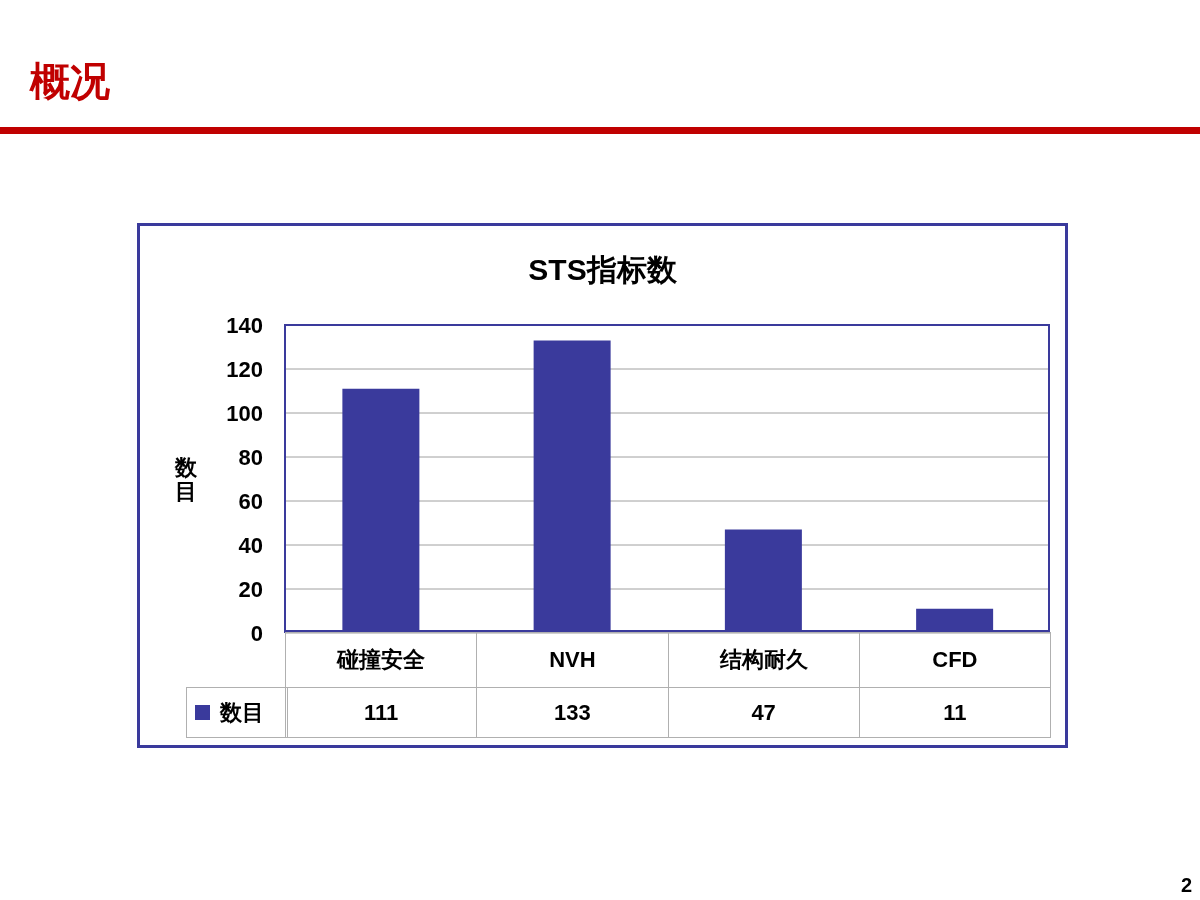 Image resolution: width=1200 pixels, height=900 pixels. What do you see at coordinates (572, 660) in the screenshot?
I see `x-tick-label: NVH` at bounding box center [572, 660].